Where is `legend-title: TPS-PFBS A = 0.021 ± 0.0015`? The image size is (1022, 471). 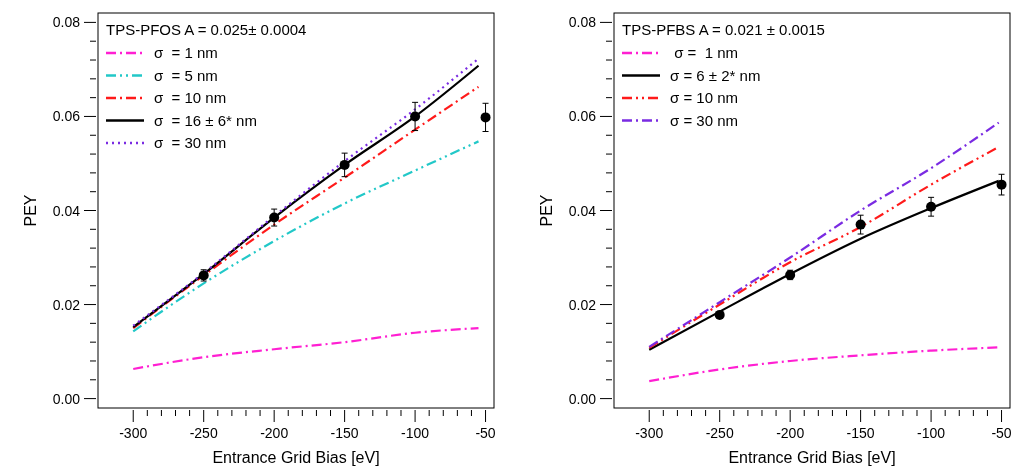
legend-title: TPS-PFBS A = 0.021 ± 0.0015 is located at coordinates (723, 29).